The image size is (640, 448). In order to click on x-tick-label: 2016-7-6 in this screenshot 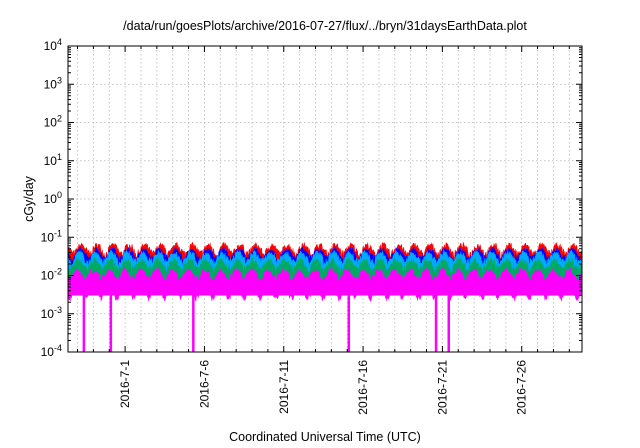, I will do `click(204, 384)`.